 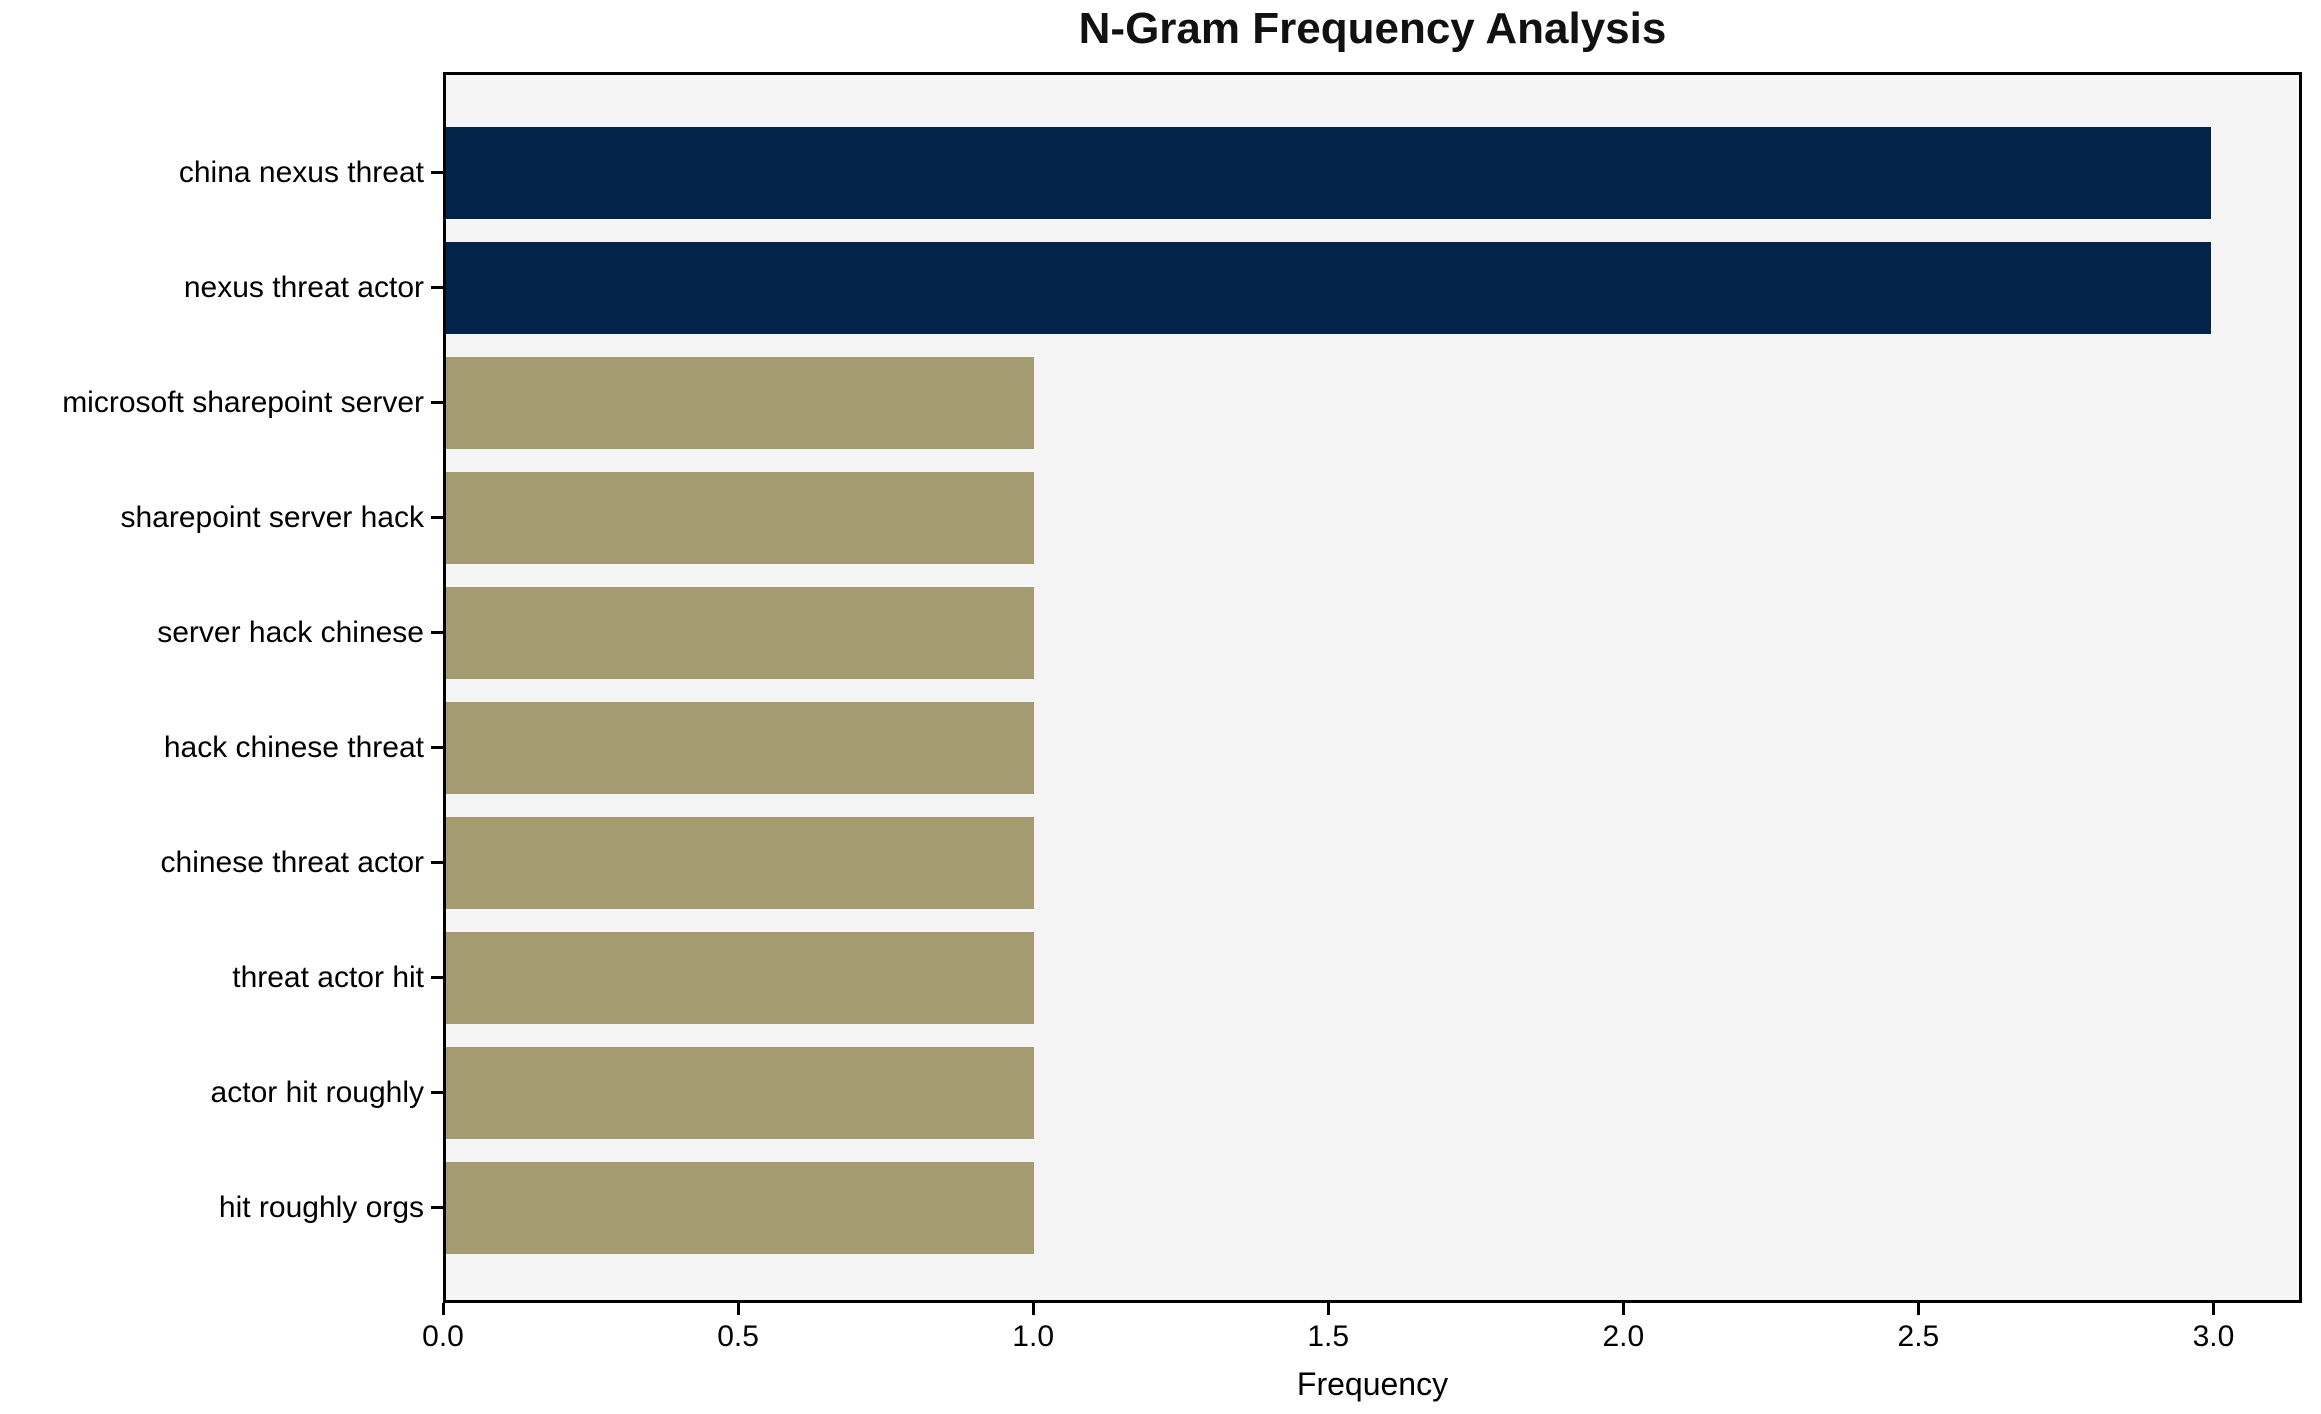 What do you see at coordinates (1372, 28) in the screenshot?
I see `chart-title: N-Gram Frequency Analysis` at bounding box center [1372, 28].